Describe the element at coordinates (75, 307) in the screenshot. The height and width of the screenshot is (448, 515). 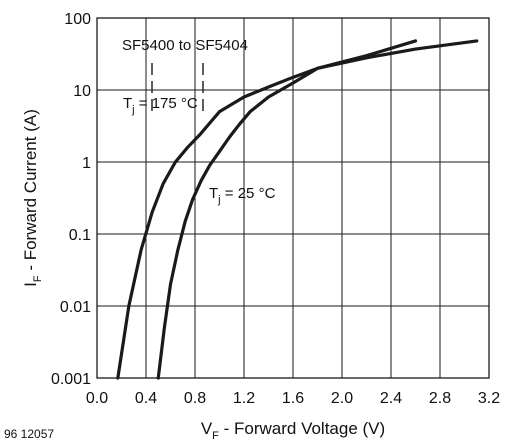
I see `y-tick-label: 0.01` at that location.